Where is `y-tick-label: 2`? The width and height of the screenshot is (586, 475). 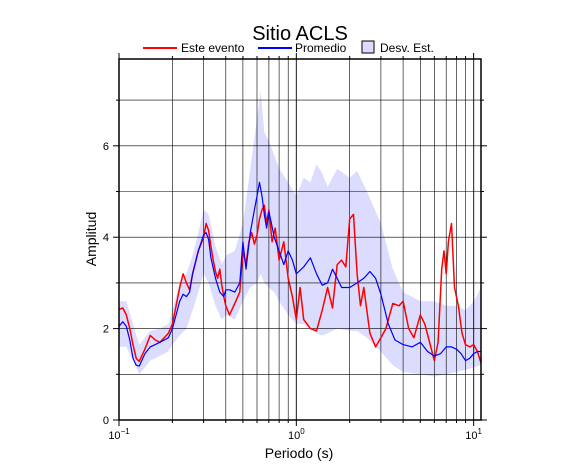
y-tick-label: 2 is located at coordinates (106, 330).